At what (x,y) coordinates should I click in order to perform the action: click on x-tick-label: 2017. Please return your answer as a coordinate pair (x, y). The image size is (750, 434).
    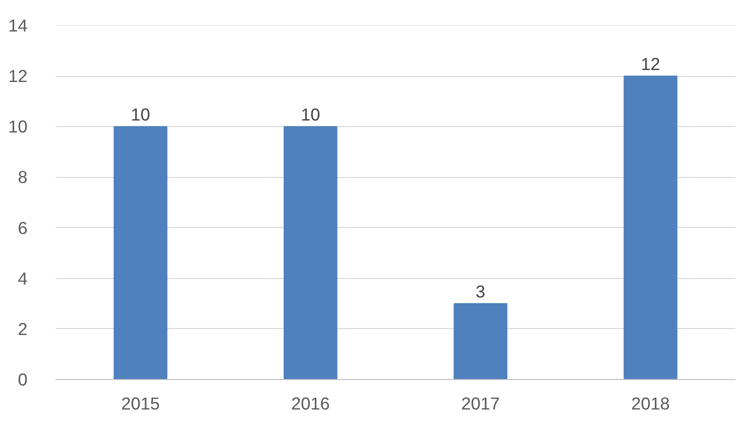
    Looking at the image, I should click on (480, 404).